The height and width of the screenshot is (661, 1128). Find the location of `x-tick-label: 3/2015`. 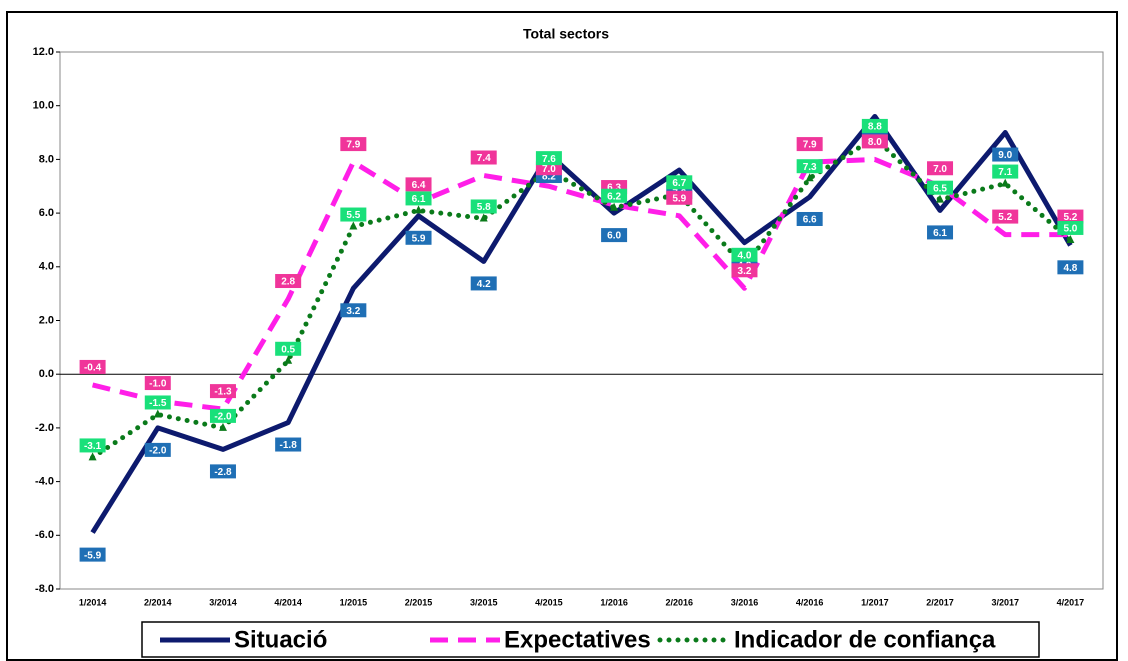

x-tick-label: 3/2015 is located at coordinates (484, 602).